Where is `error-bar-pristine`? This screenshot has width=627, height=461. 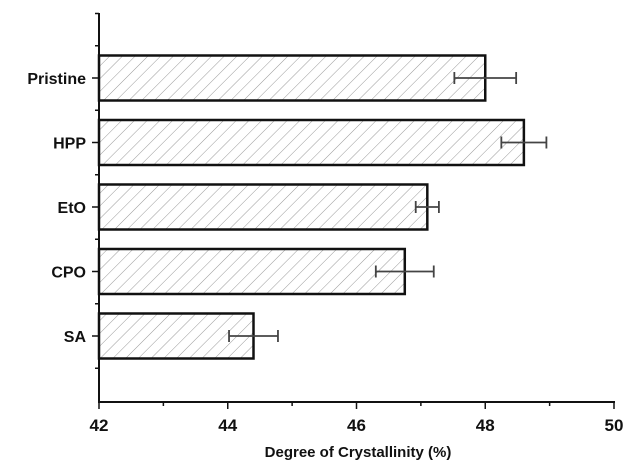
error-bar-pristine is located at coordinates (485, 78).